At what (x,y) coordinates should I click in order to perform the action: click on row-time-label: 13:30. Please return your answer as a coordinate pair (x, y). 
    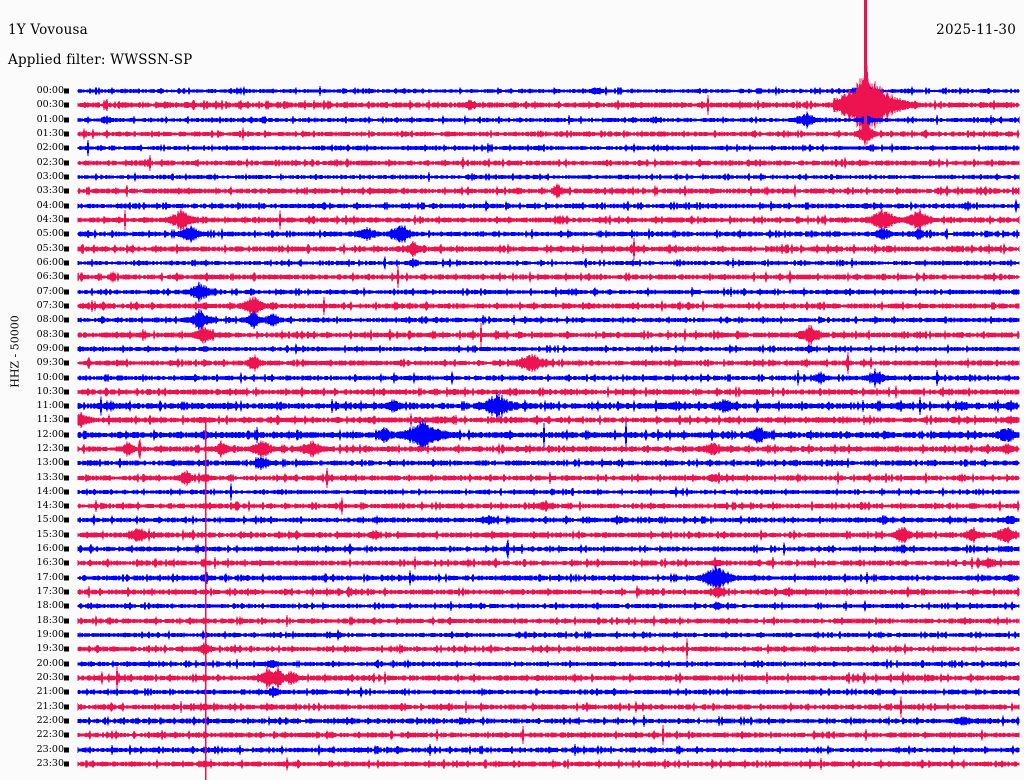
    Looking at the image, I should click on (50, 477).